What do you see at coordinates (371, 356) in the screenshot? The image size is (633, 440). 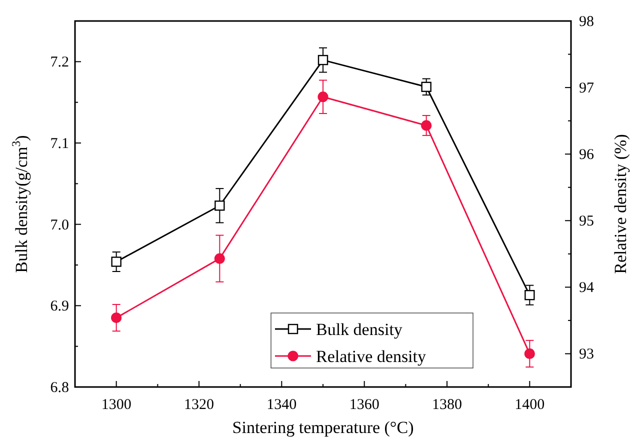 I see `legend-label: Relative density` at bounding box center [371, 356].